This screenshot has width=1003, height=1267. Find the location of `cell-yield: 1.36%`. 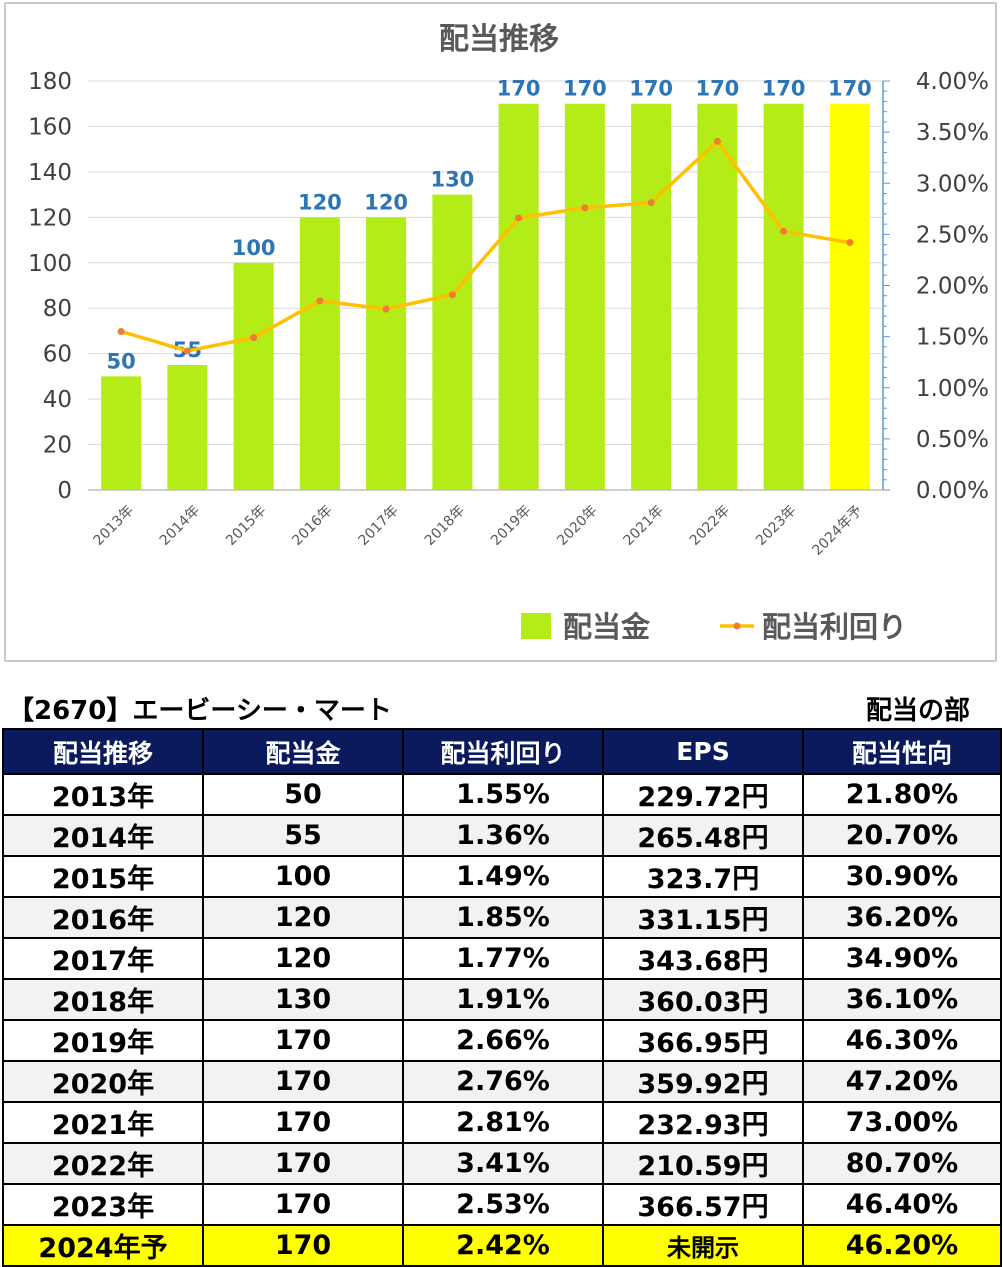

cell-yield: 1.36% is located at coordinates (503, 835).